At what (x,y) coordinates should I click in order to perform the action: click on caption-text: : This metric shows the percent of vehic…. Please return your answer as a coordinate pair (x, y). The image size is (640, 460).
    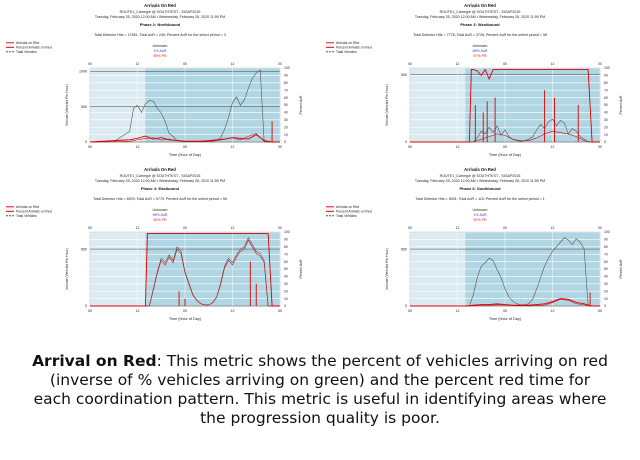
    Looking at the image, I should click on (320, 389).